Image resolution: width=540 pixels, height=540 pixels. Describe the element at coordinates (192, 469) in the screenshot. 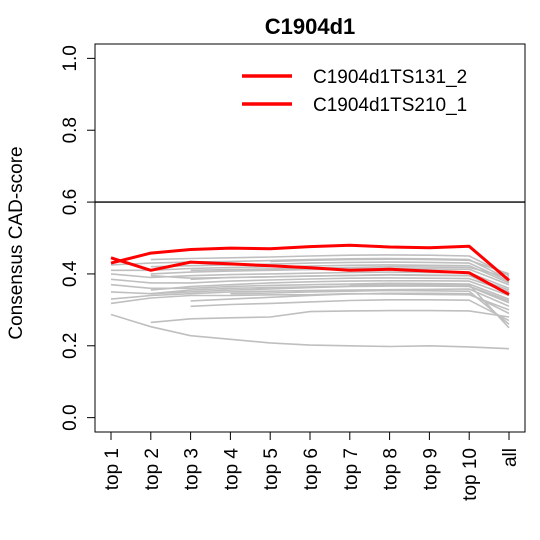

I see `x-tick-label: top 3` at that location.